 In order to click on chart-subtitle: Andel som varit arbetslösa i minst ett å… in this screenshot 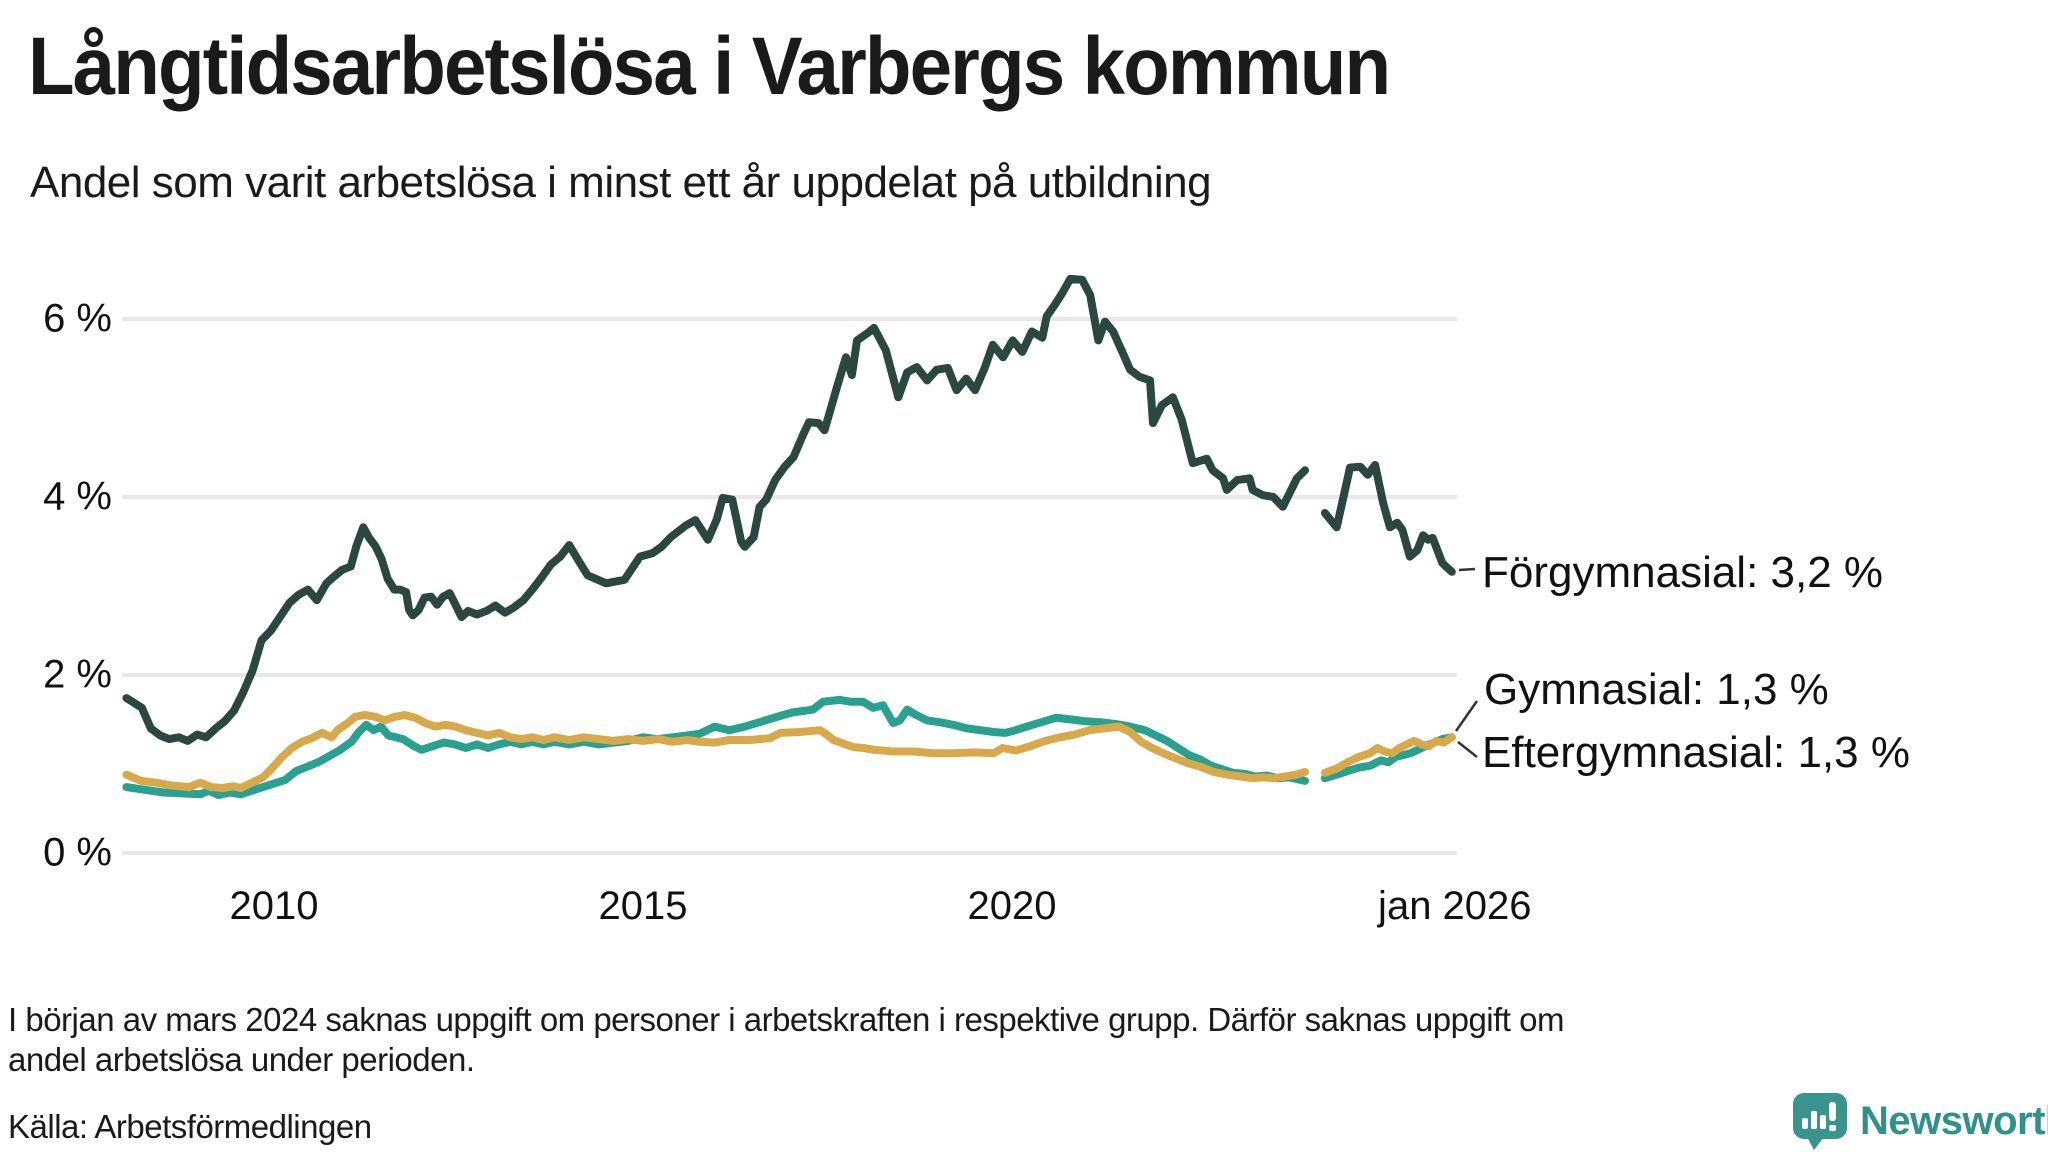, I will do `click(621, 182)`.